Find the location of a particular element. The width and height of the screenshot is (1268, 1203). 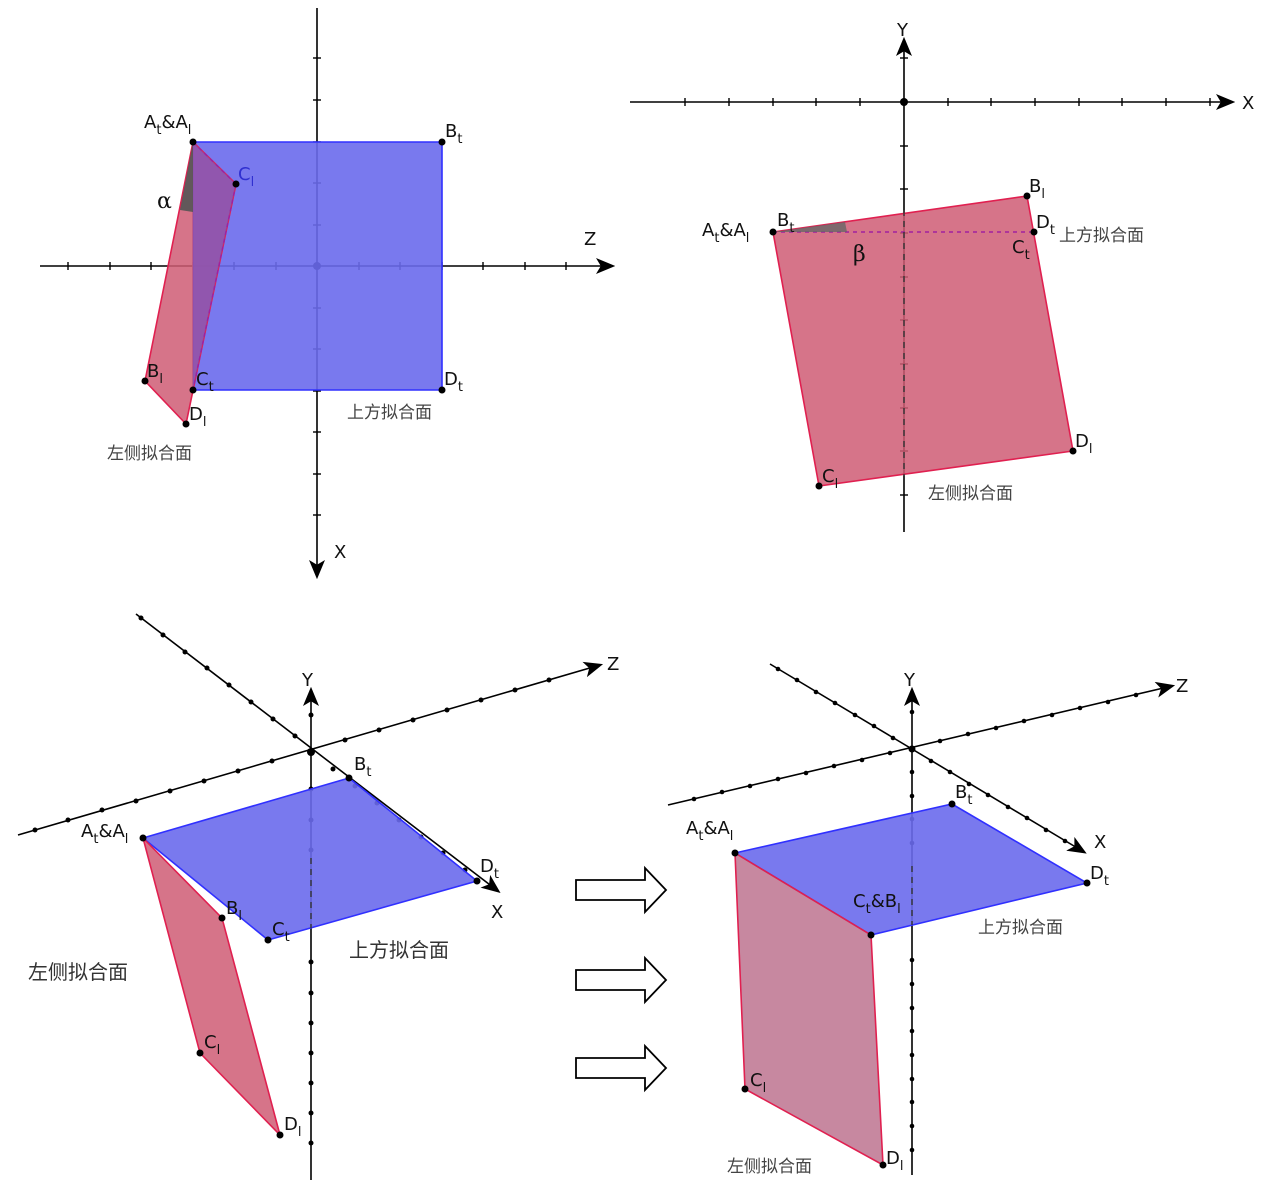

angle-alpha-label: α is located at coordinates (164, 201).